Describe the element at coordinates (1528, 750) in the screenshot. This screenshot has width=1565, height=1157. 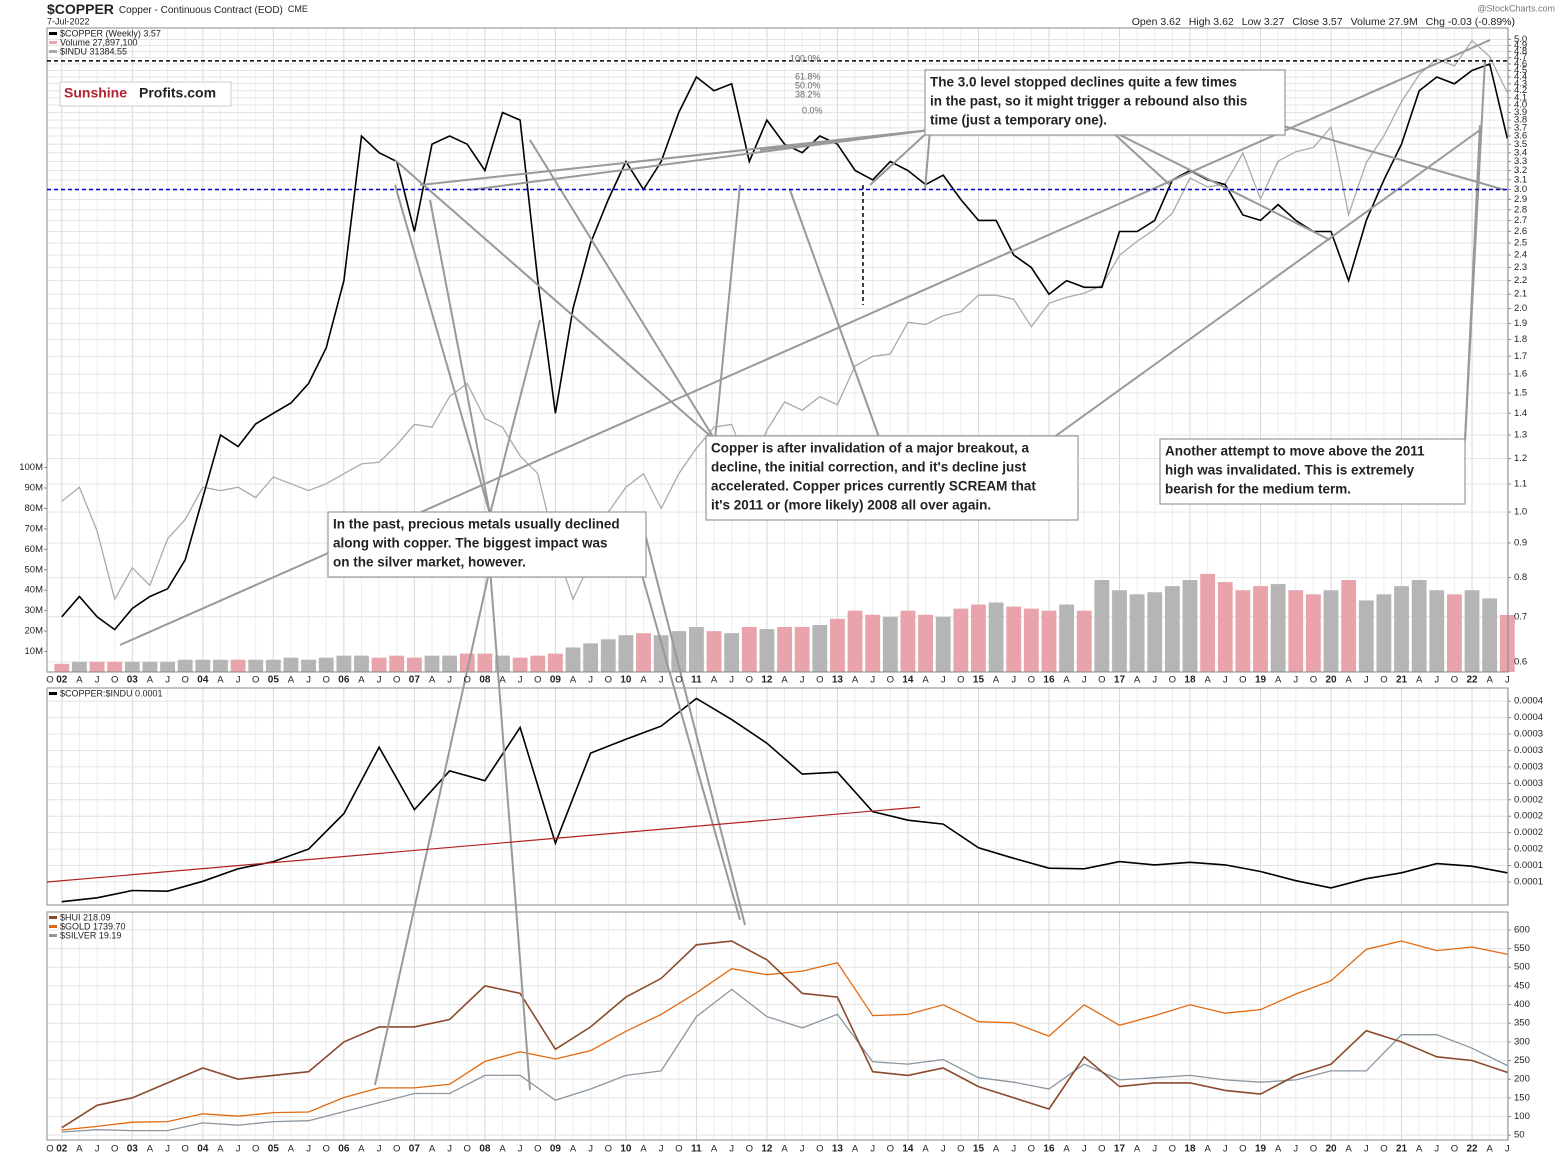
I see `y-tick-label: 0.0003` at that location.